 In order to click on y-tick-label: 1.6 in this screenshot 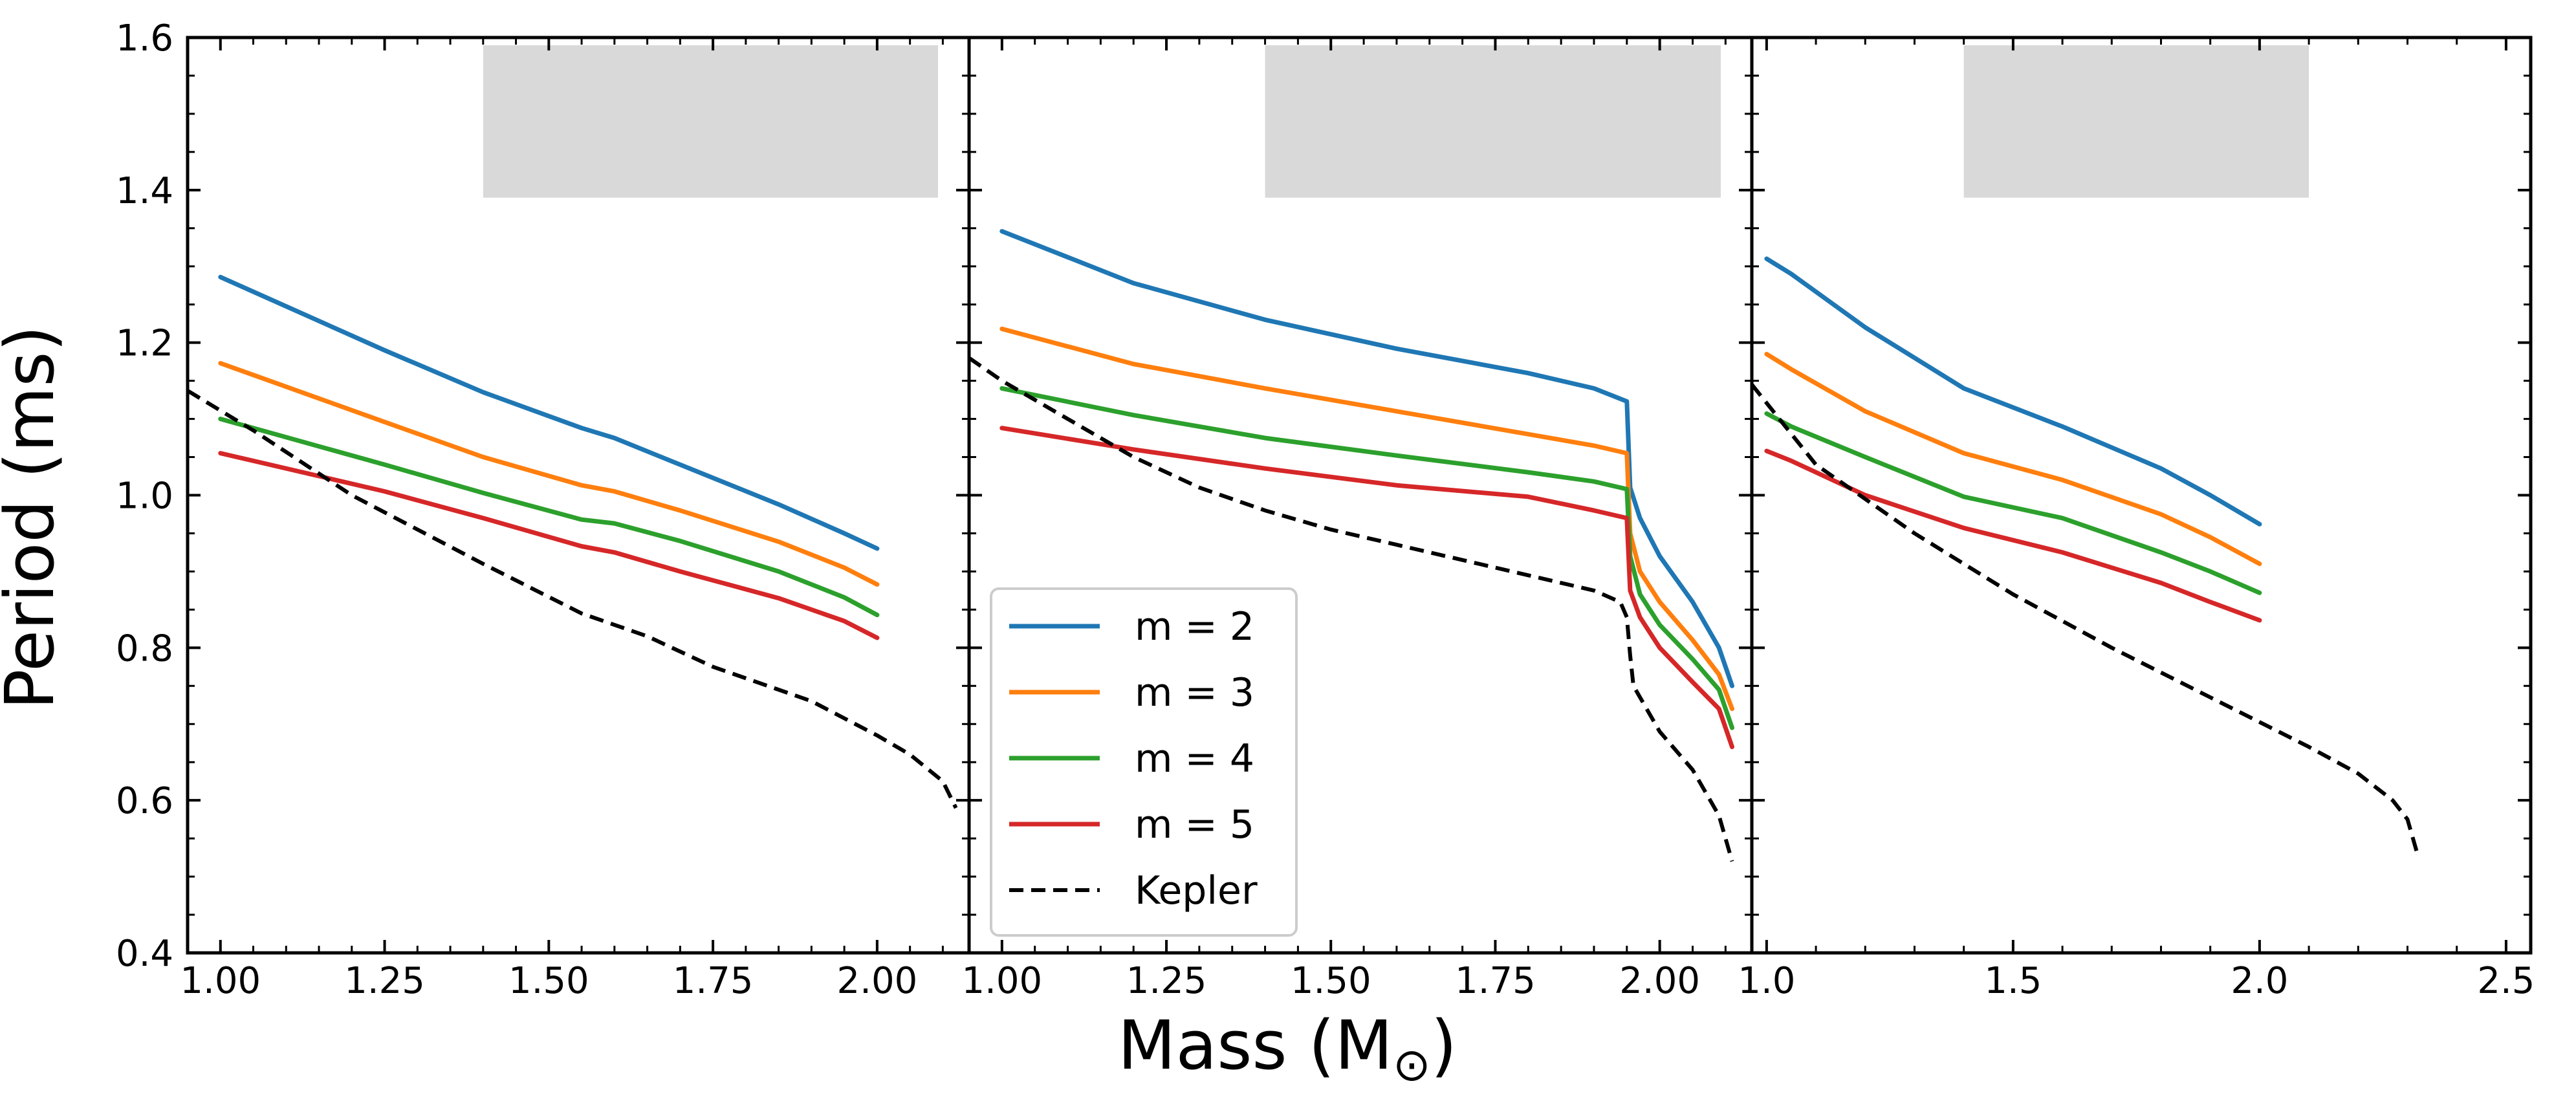, I will do `click(144, 39)`.